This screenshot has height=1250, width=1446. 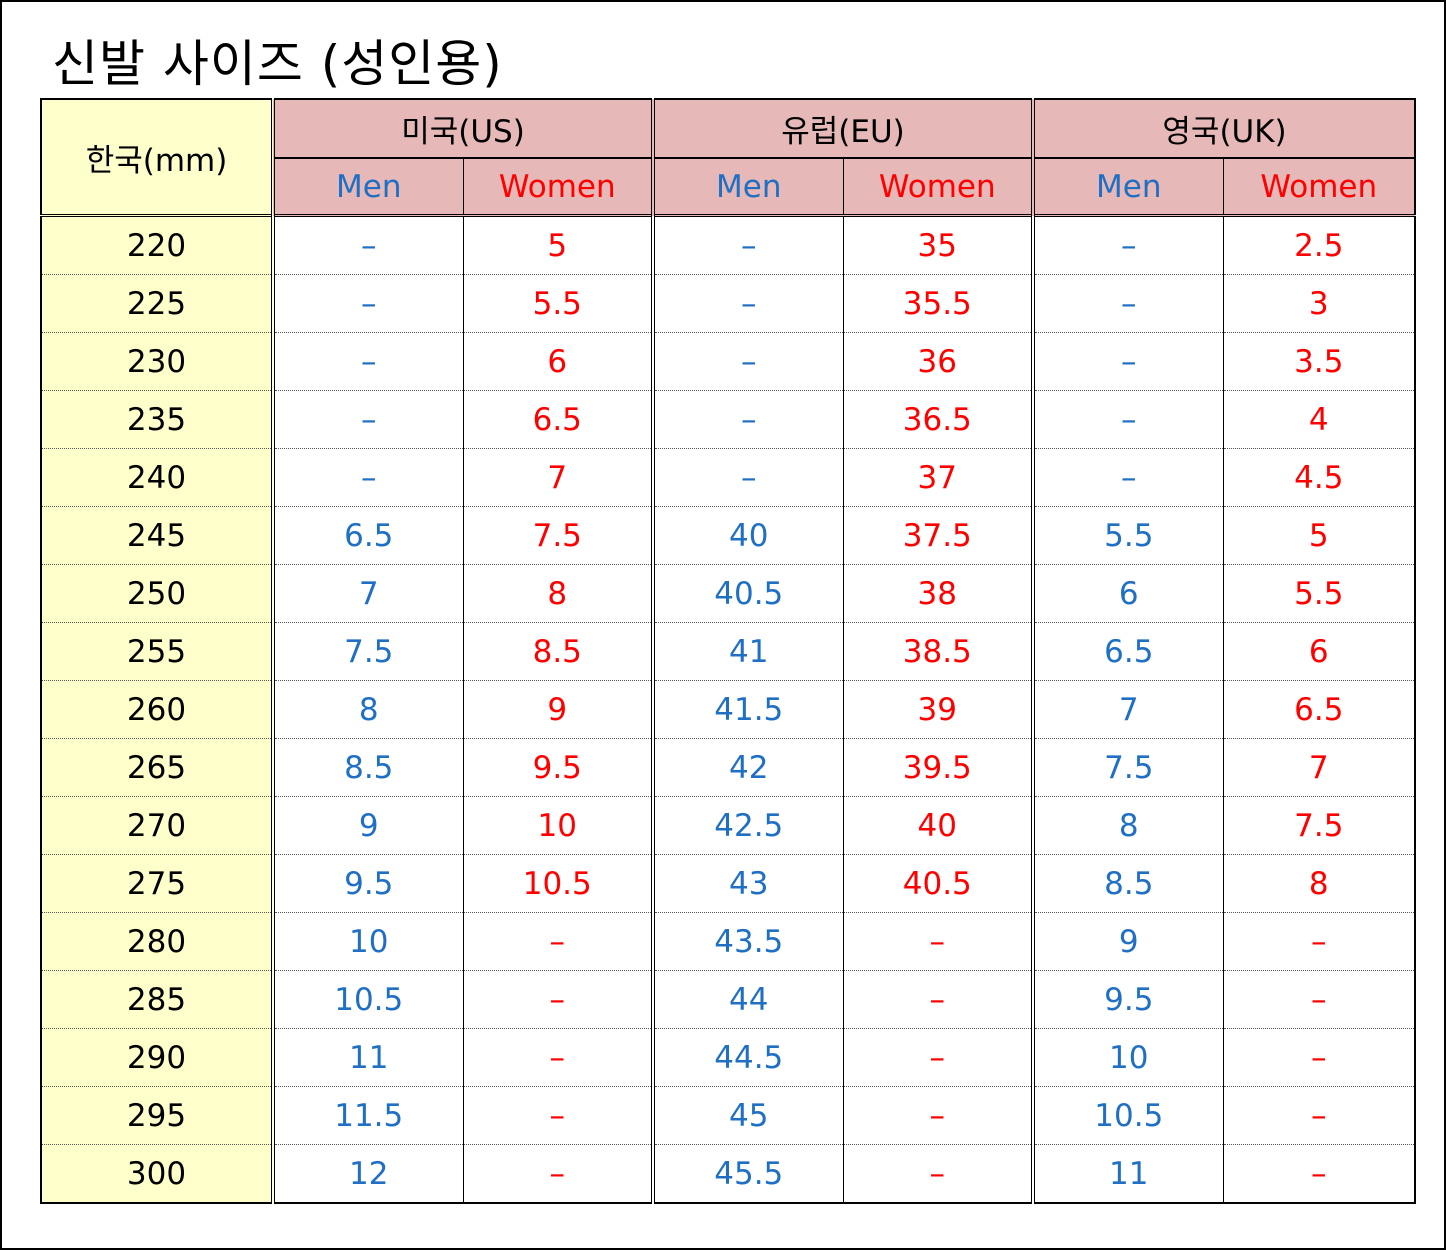 What do you see at coordinates (559, 187) in the screenshot?
I see `column-header-us-women: Women` at bounding box center [559, 187].